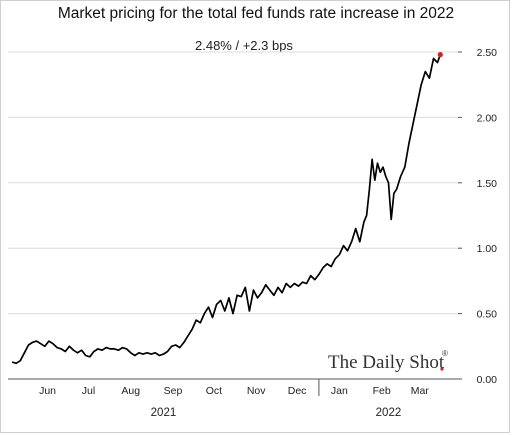  I want to click on x-tick-label: Sep, so click(173, 391).